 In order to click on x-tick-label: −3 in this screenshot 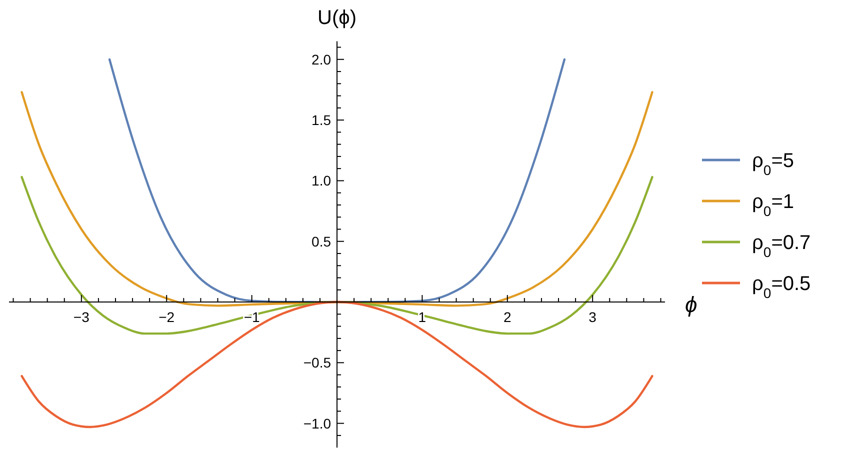, I will do `click(81, 317)`.